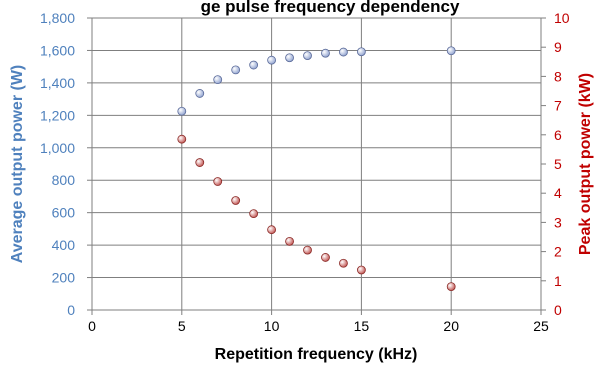 The image size is (596, 365). I want to click on left-y-tick-label: 1,400, so click(57, 83).